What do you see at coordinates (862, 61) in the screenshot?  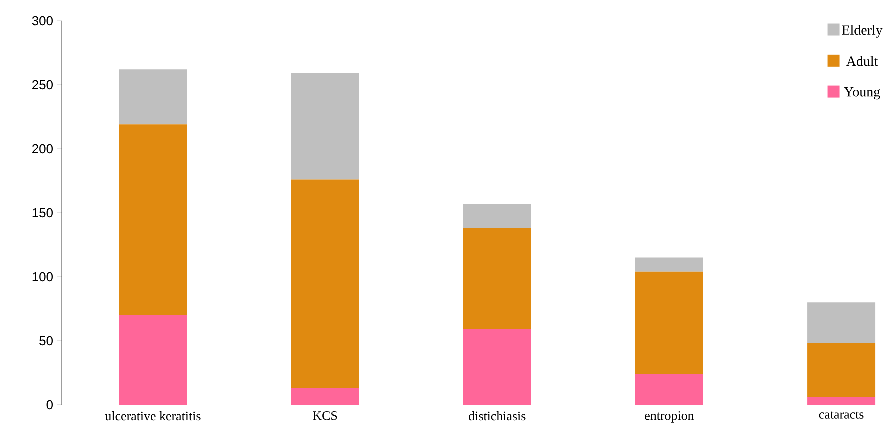 I see `legend-label: Adult` at bounding box center [862, 61].